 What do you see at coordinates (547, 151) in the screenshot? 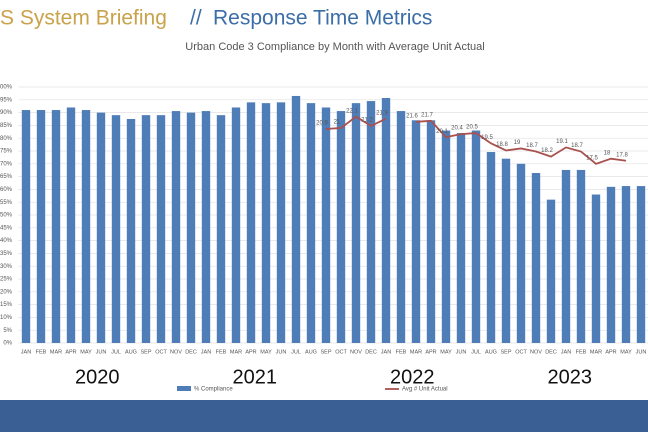
I see `data-label: 18.2` at bounding box center [547, 151].